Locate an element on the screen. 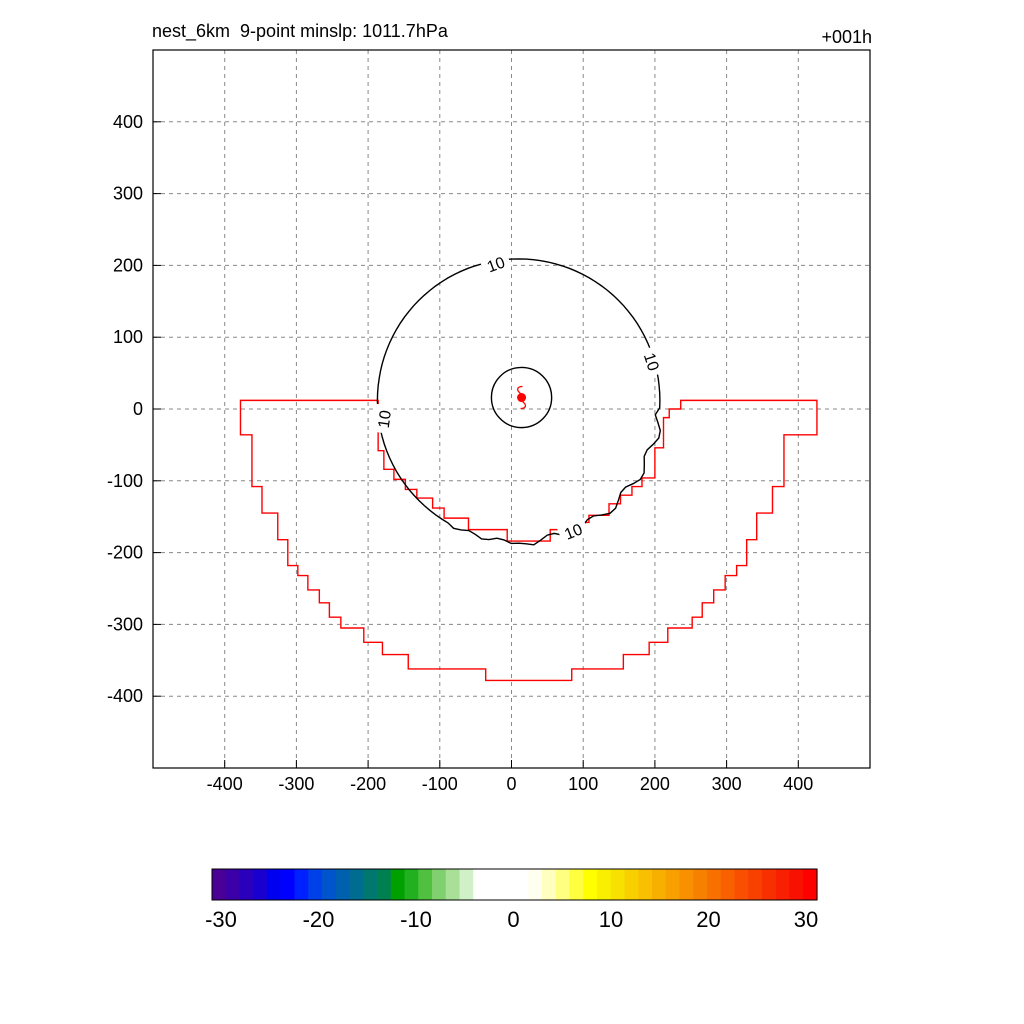 This screenshot has width=1024, height=1024. colorbar-tick-label: -30 is located at coordinates (221, 919).